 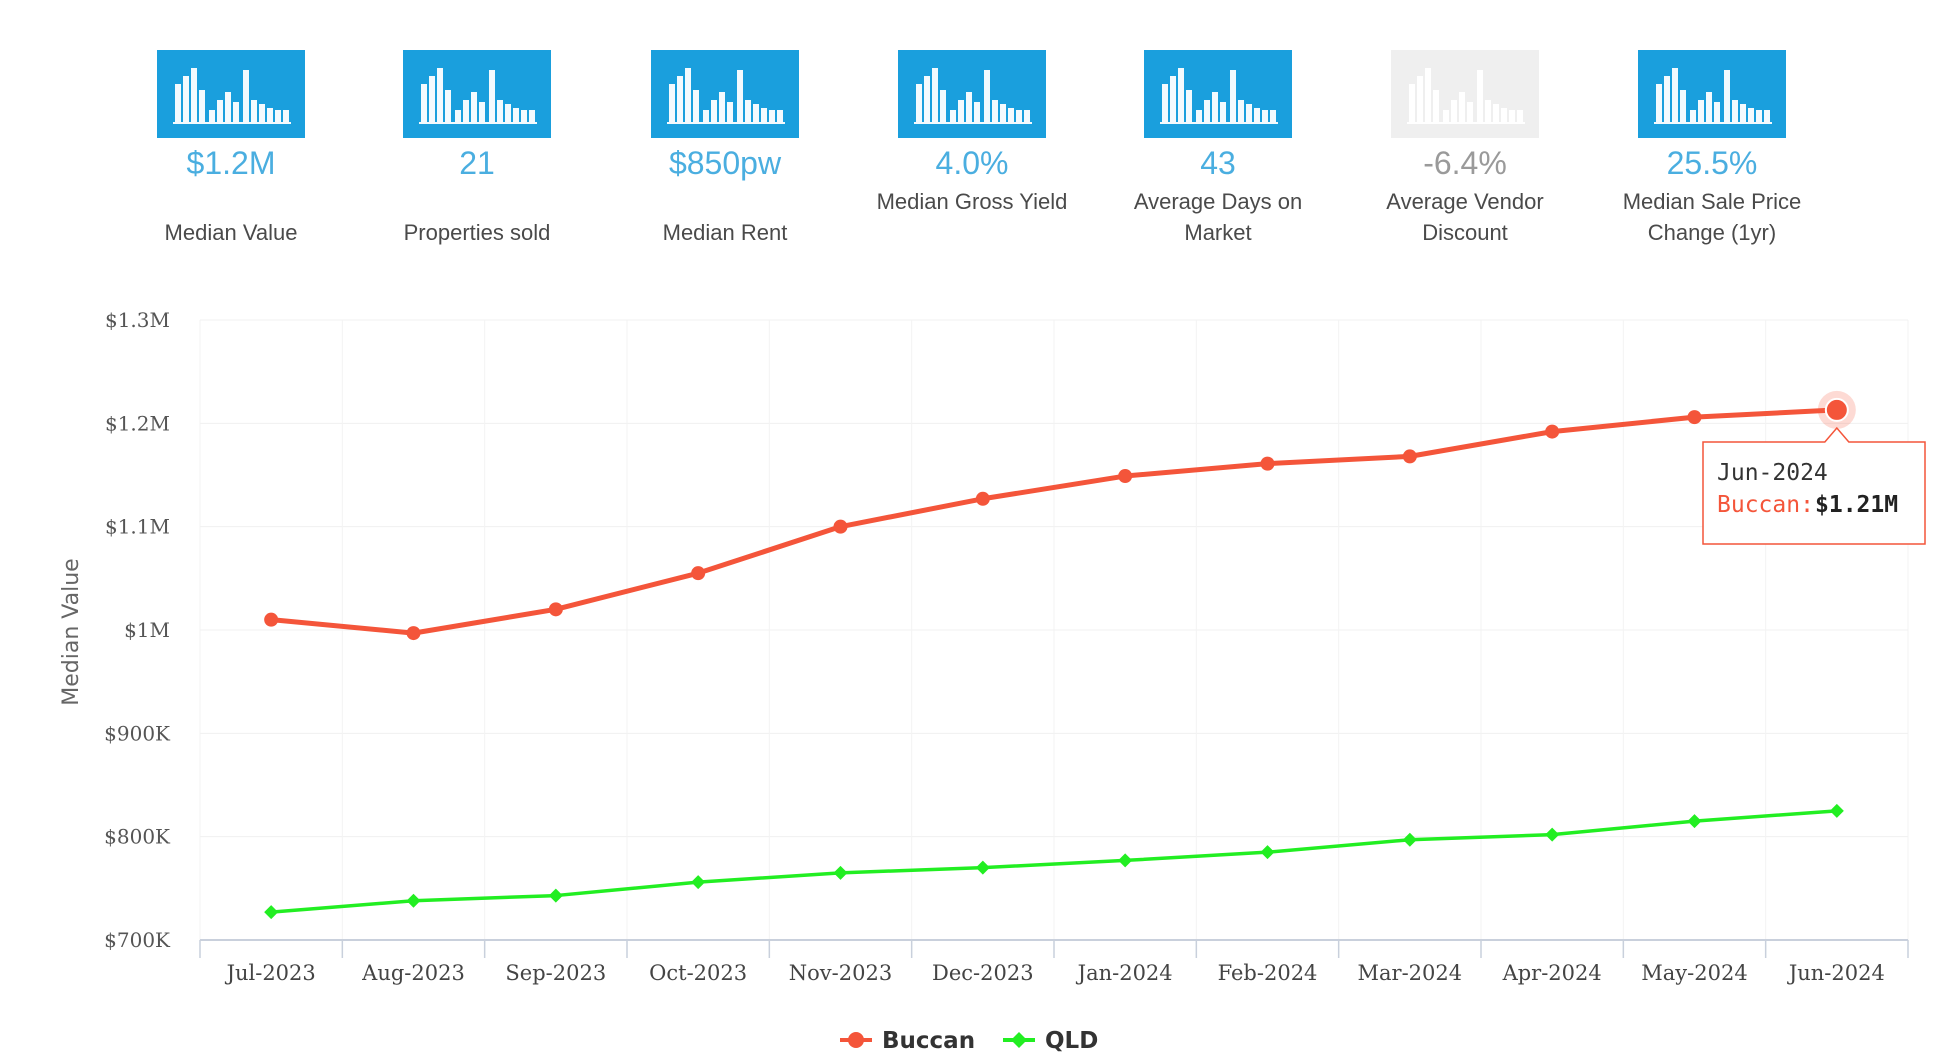 I want to click on legend: Buccan QLD, so click(x=969, y=1040).